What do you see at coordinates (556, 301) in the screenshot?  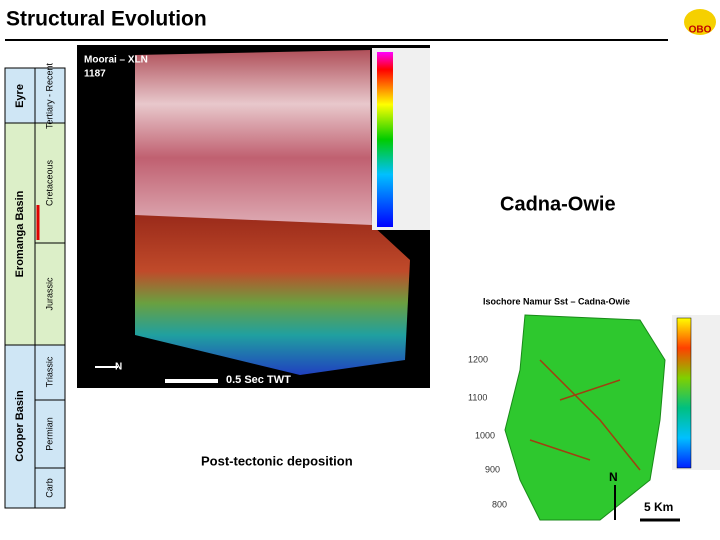 I see `map-title: Isochore Namur Sst – Cadna-Owie` at bounding box center [556, 301].